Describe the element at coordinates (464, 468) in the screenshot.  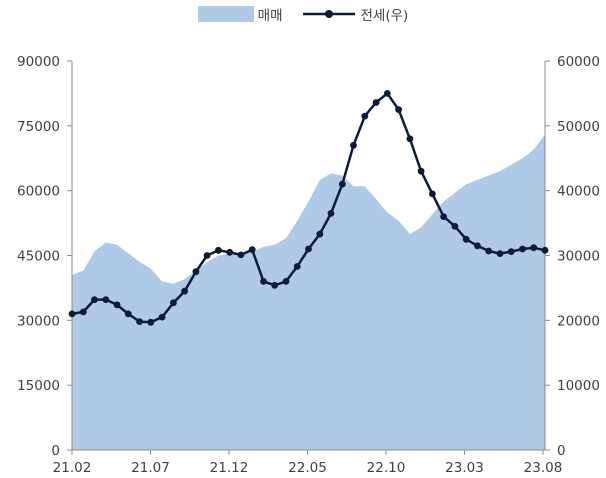
I see `x-tick-label: 23.03` at that location.